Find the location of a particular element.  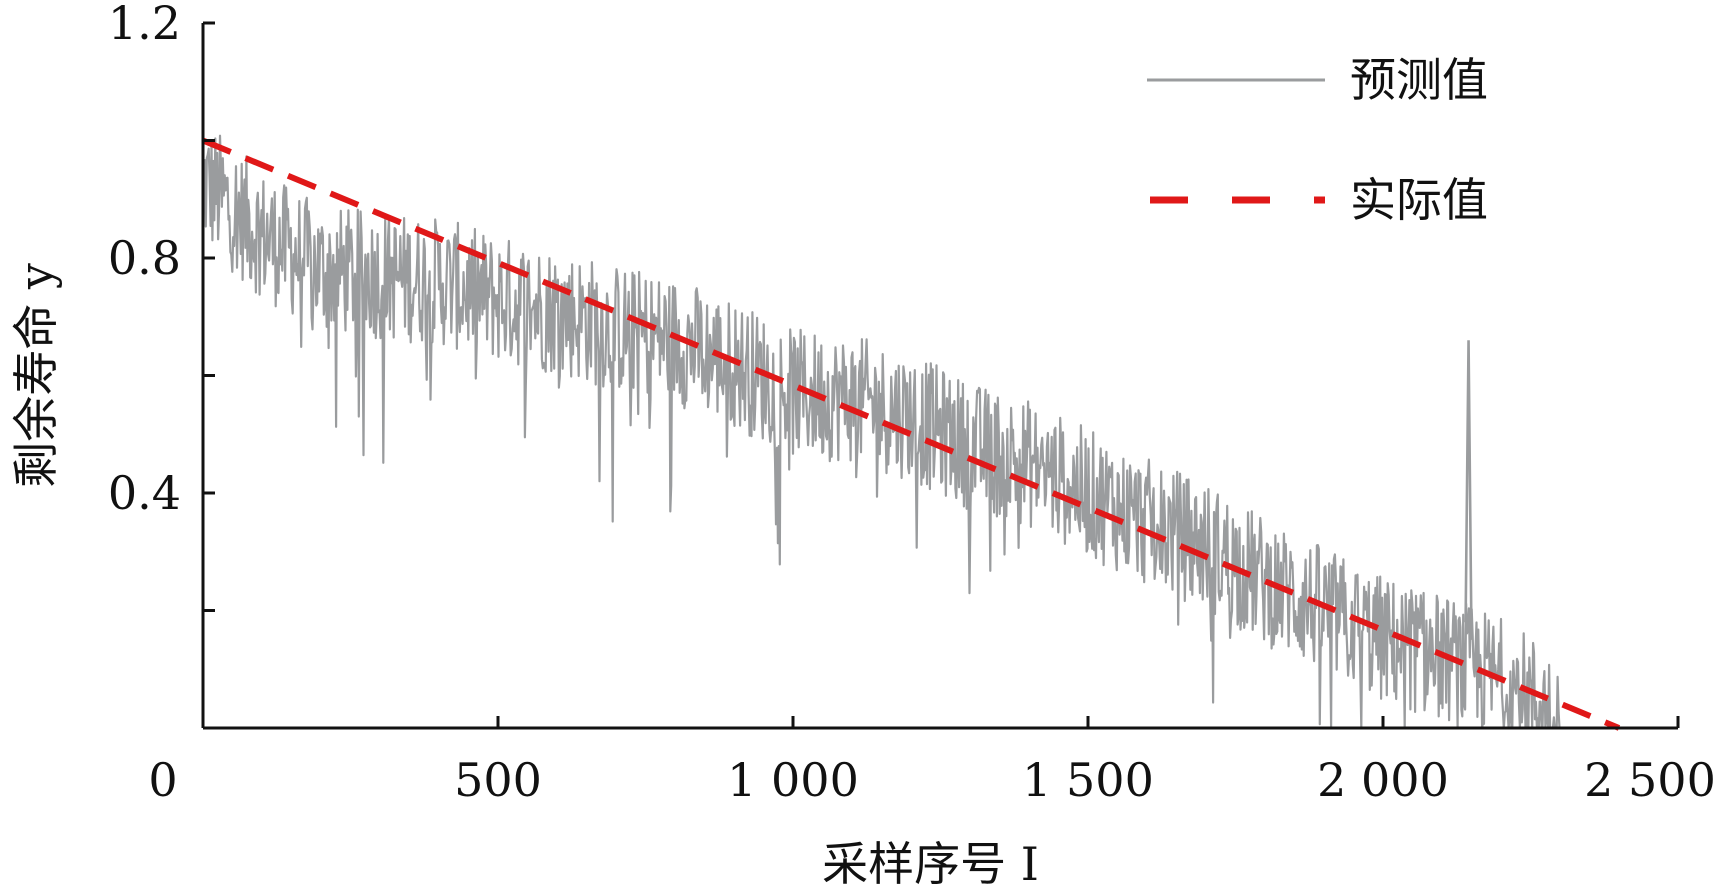

x-tick-label: 500 is located at coordinates (498, 780).